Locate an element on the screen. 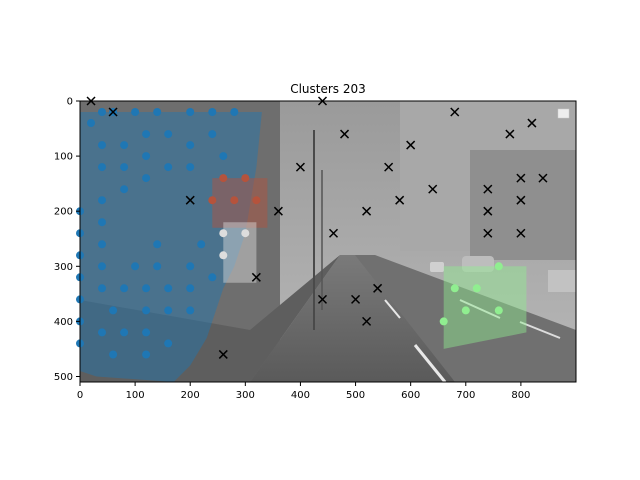 The width and height of the screenshot is (640, 480). x-tick-label: 200 is located at coordinates (190, 395).